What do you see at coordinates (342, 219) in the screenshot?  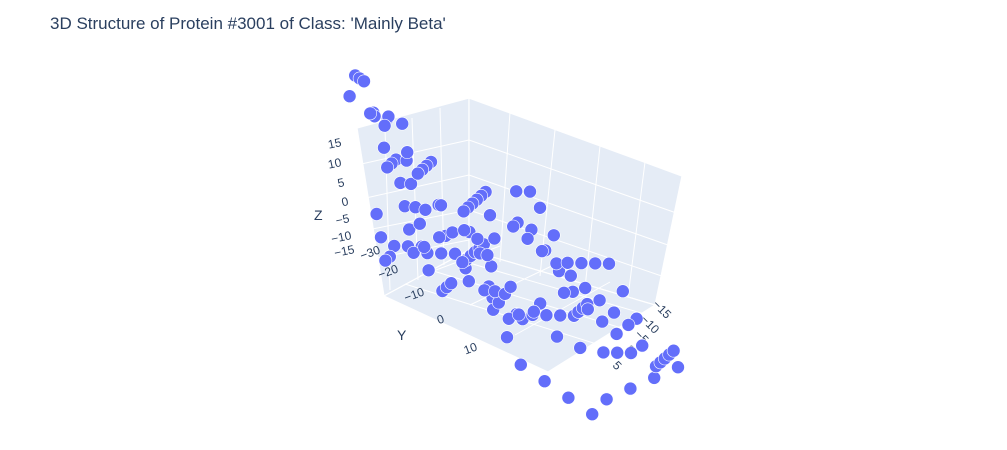 I see `z-tick-label: −5` at bounding box center [342, 219].